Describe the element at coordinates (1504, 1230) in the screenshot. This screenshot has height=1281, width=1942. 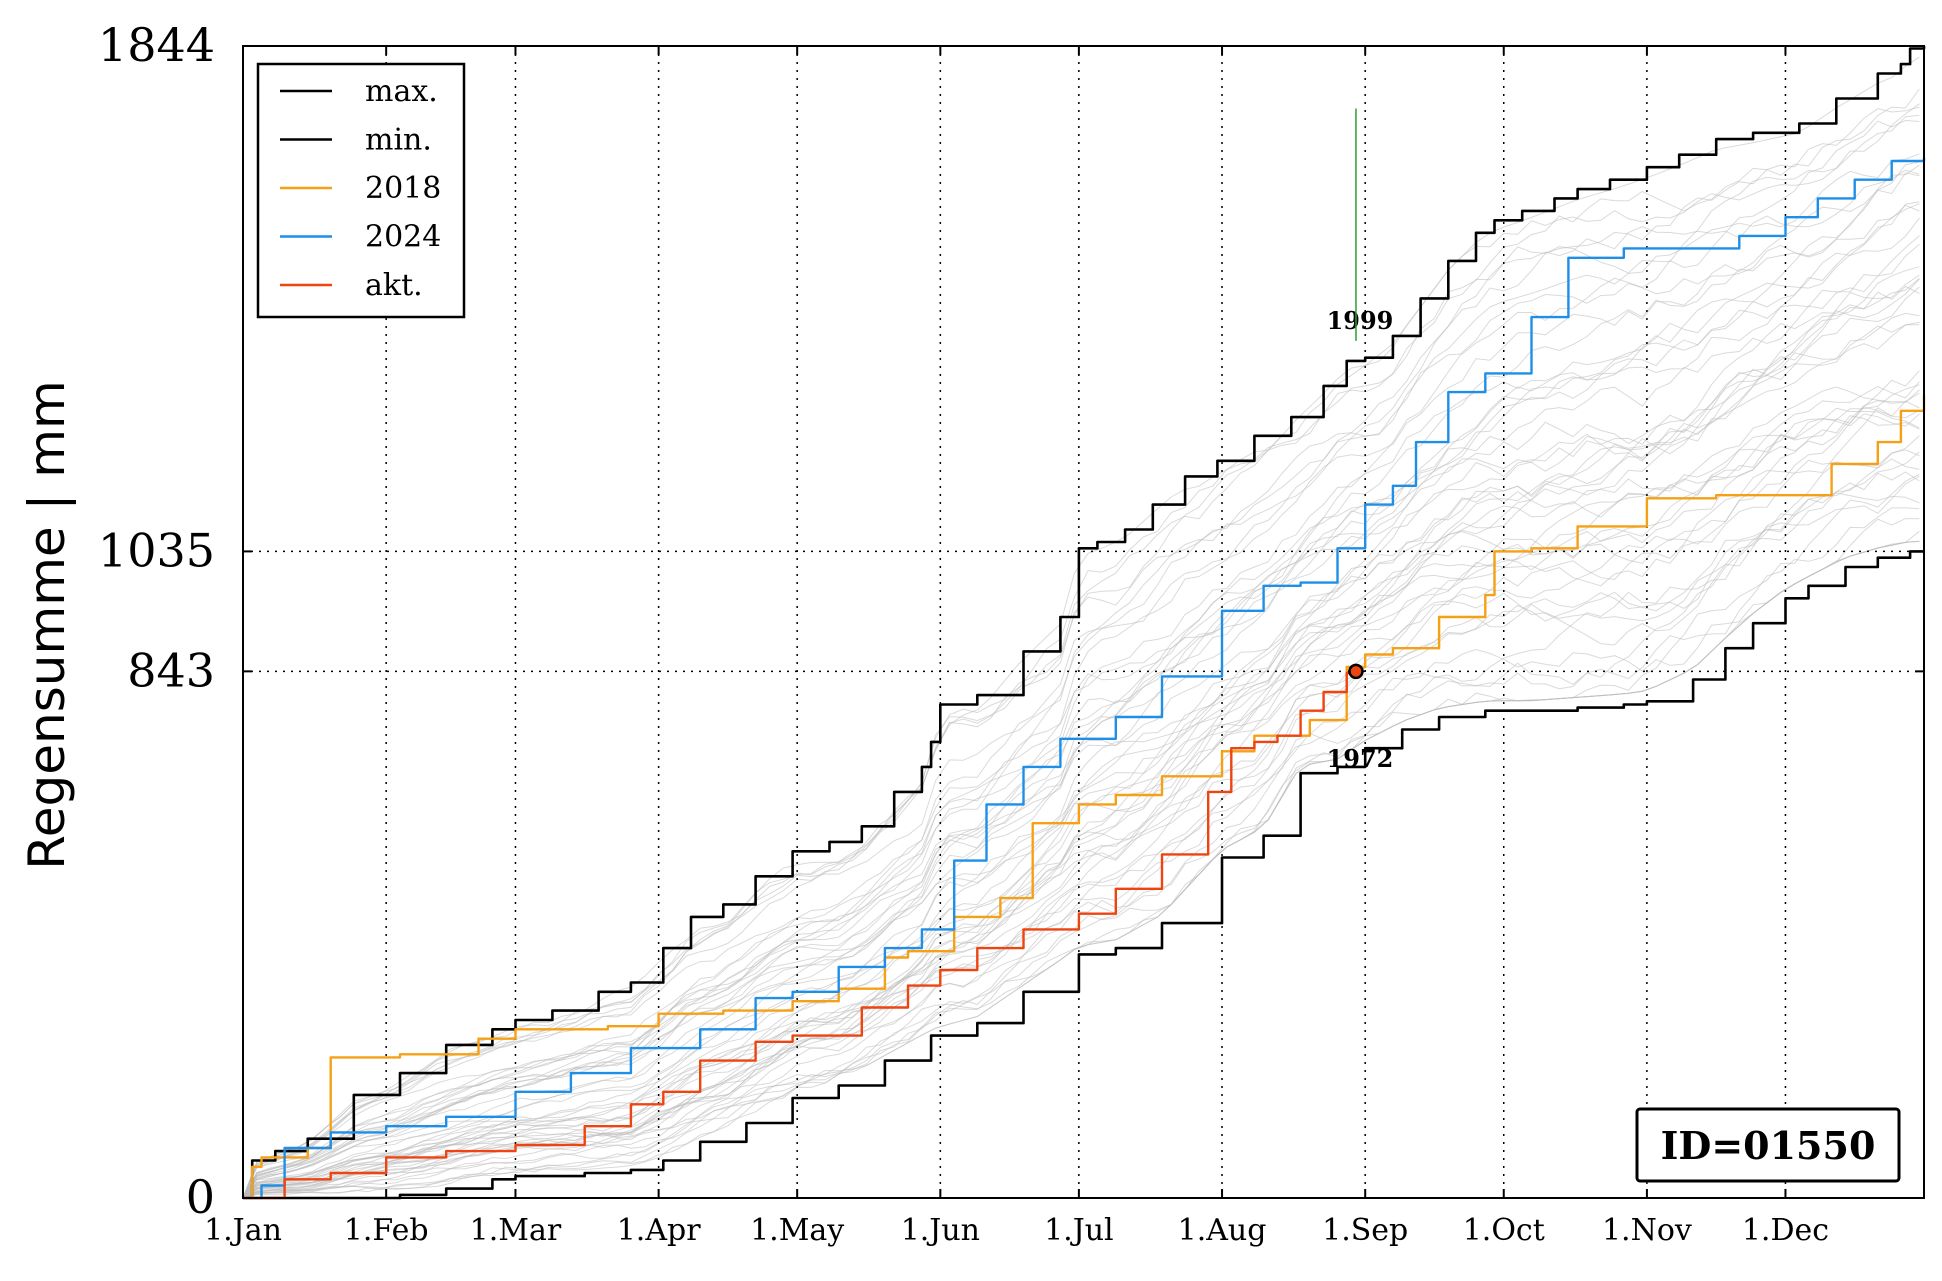
I see `x-tick-label: 1.Oct` at that location.